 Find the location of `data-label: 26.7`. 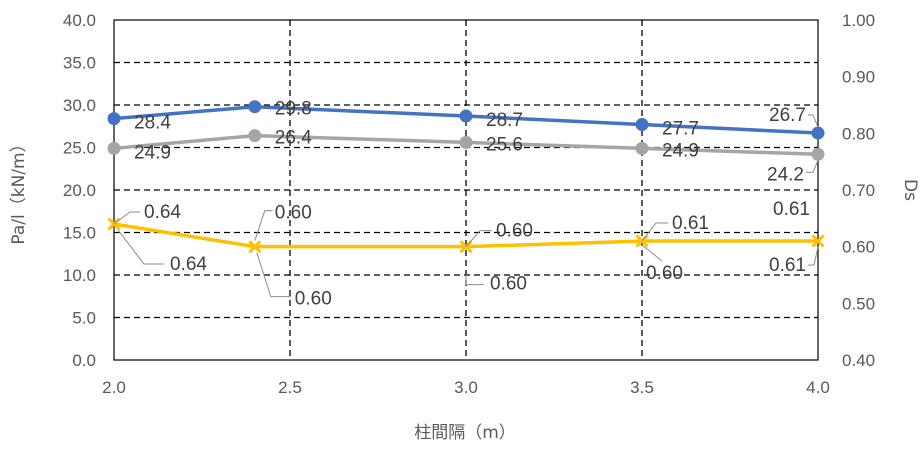

data-label: 26.7 is located at coordinates (787, 115).